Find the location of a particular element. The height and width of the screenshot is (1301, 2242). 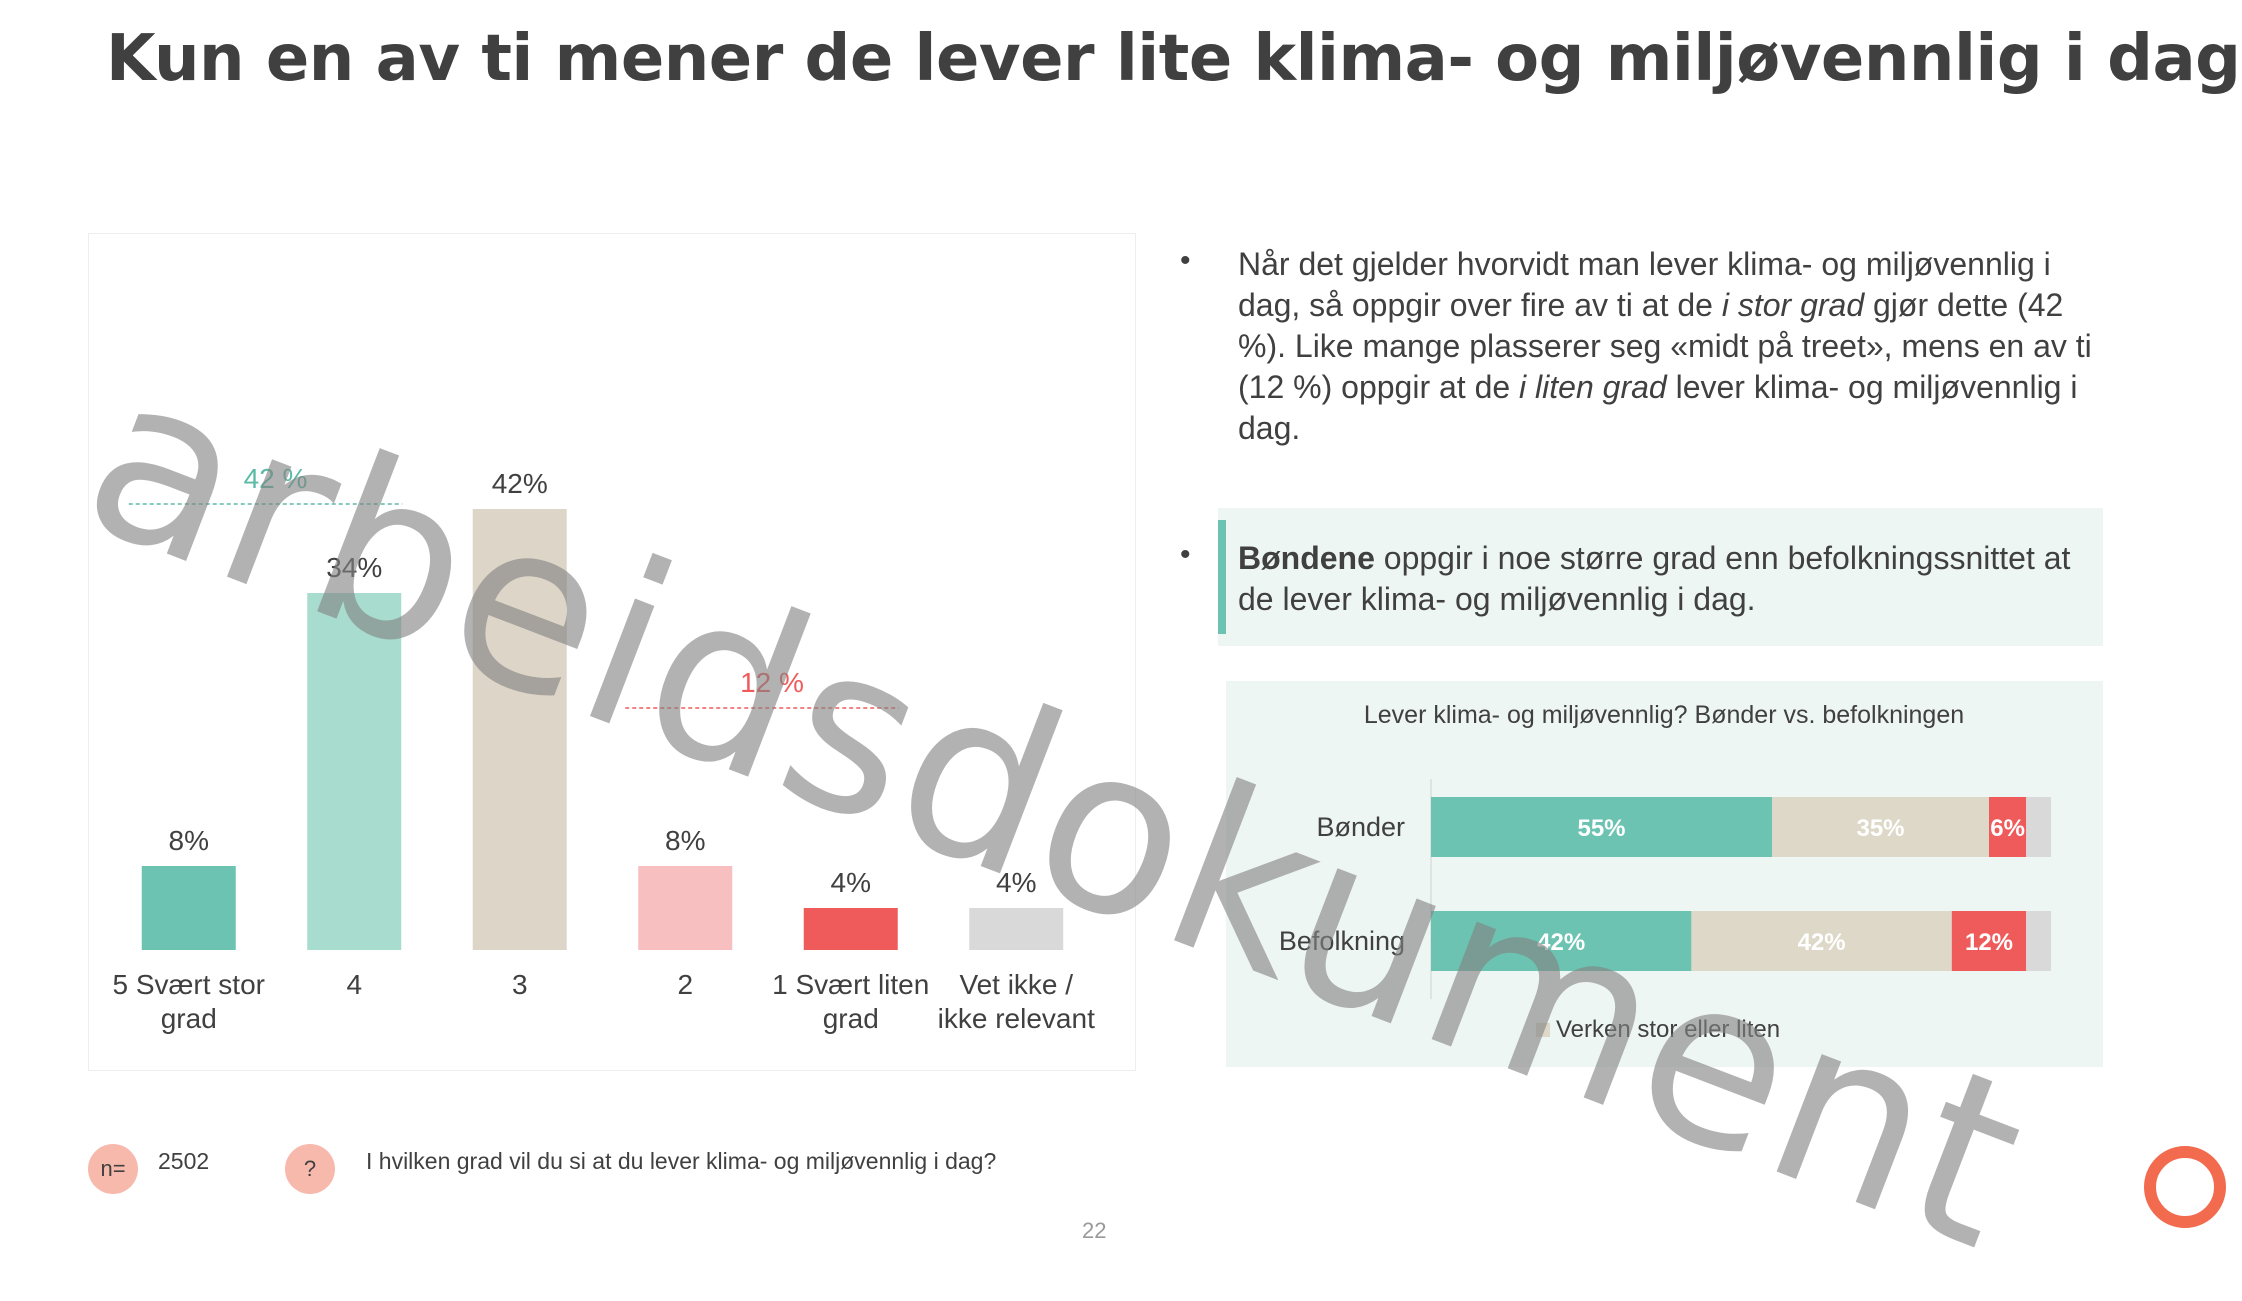

logo-ring-icon is located at coordinates (2185, 1187).